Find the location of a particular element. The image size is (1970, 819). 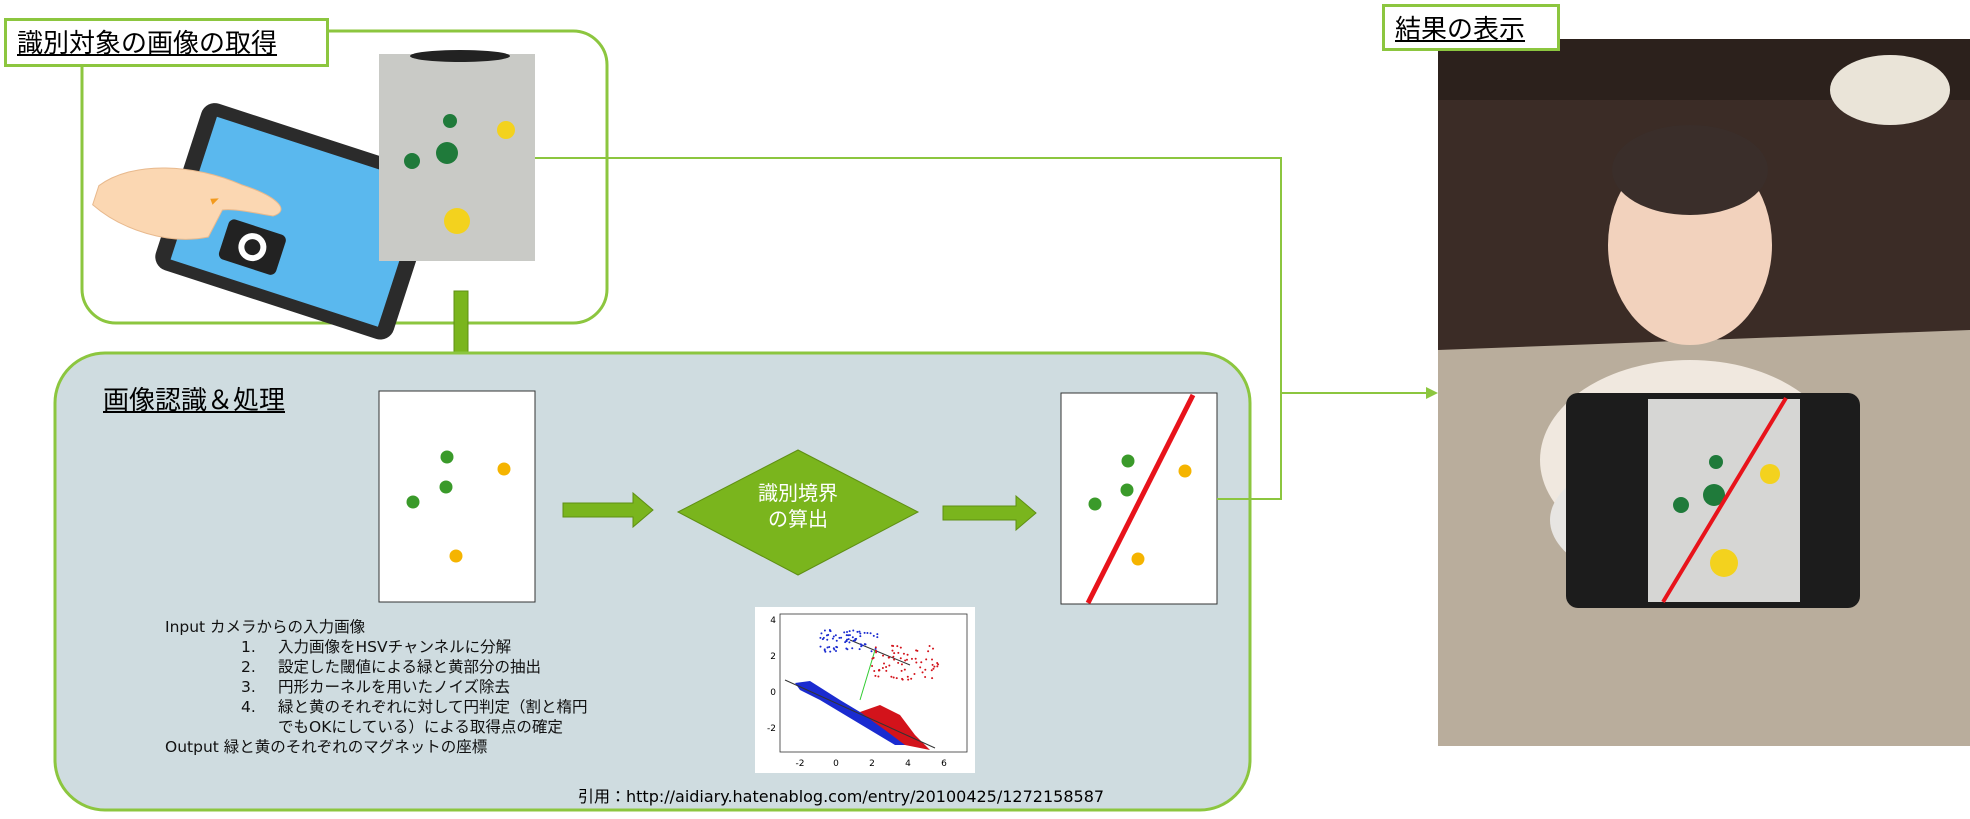

step-number: 3. is located at coordinates (248, 687).